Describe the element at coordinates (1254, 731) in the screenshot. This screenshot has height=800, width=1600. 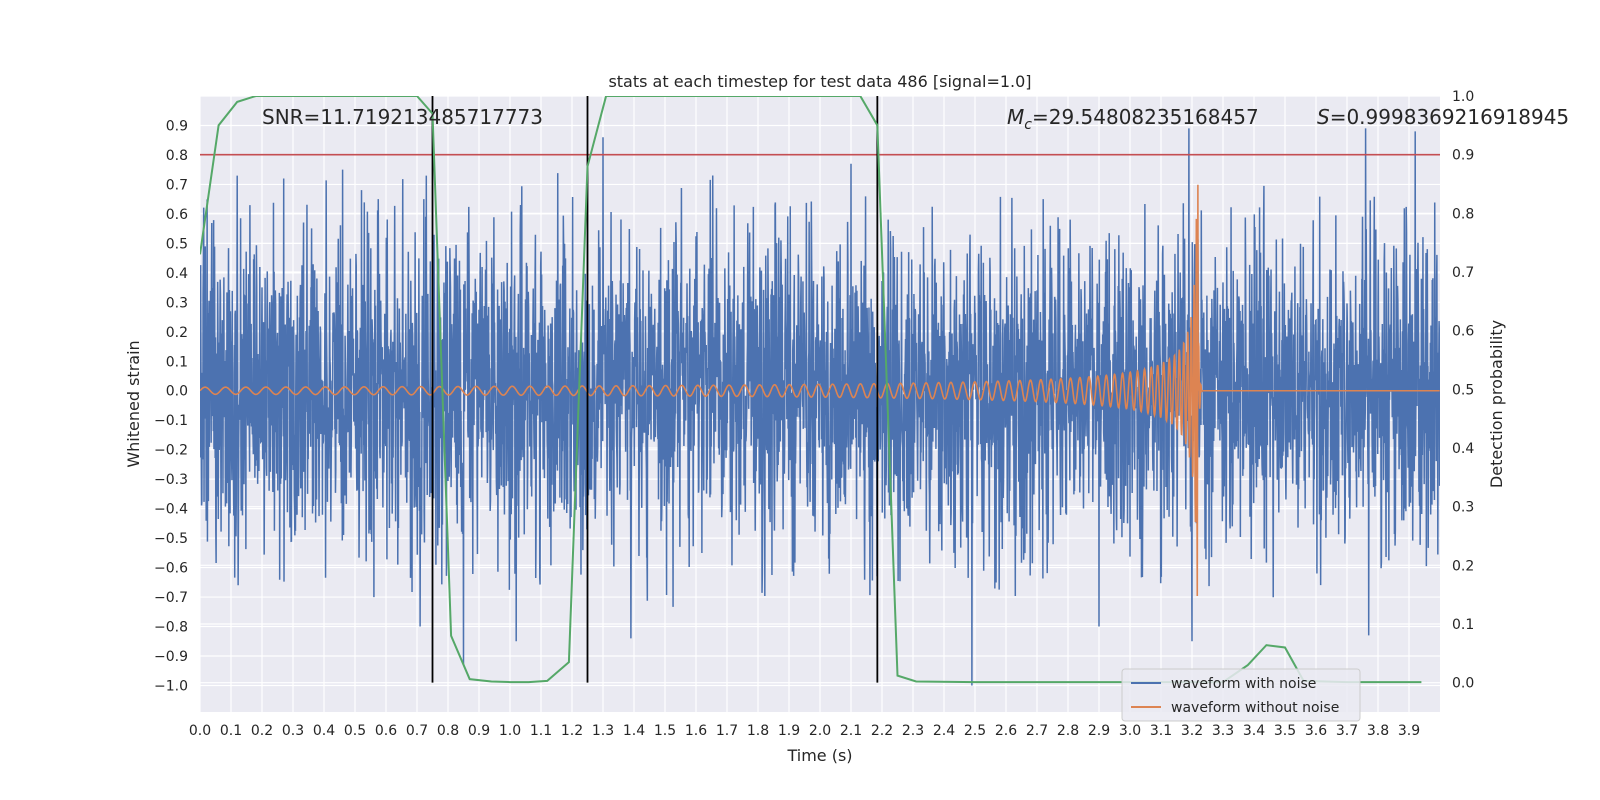
I see `x-tick-label: 3.4` at that location.